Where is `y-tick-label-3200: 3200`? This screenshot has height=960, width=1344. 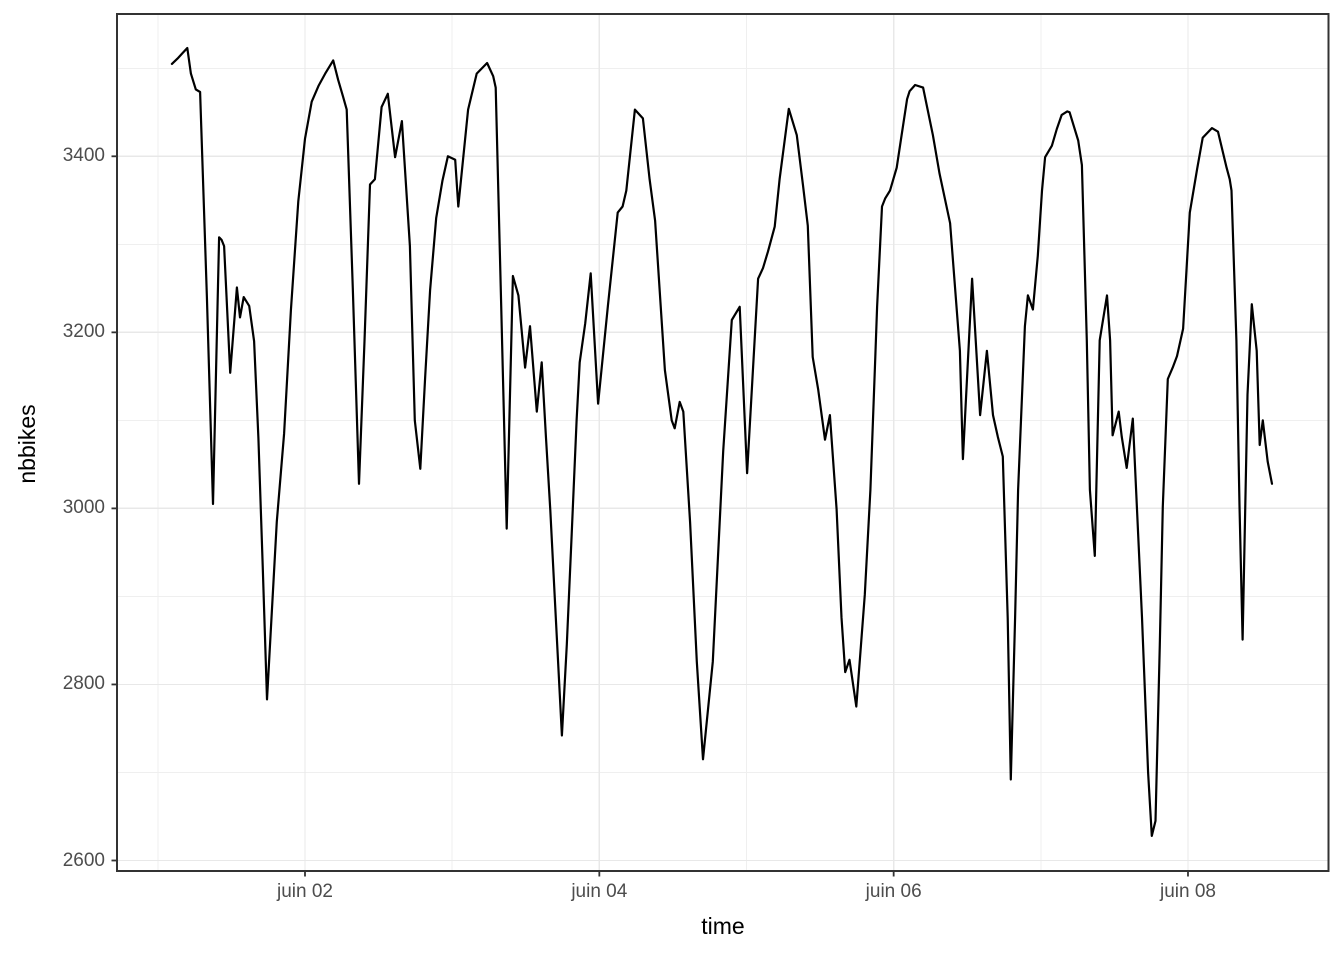
y-tick-label-3200: 3200 is located at coordinates (83, 332).